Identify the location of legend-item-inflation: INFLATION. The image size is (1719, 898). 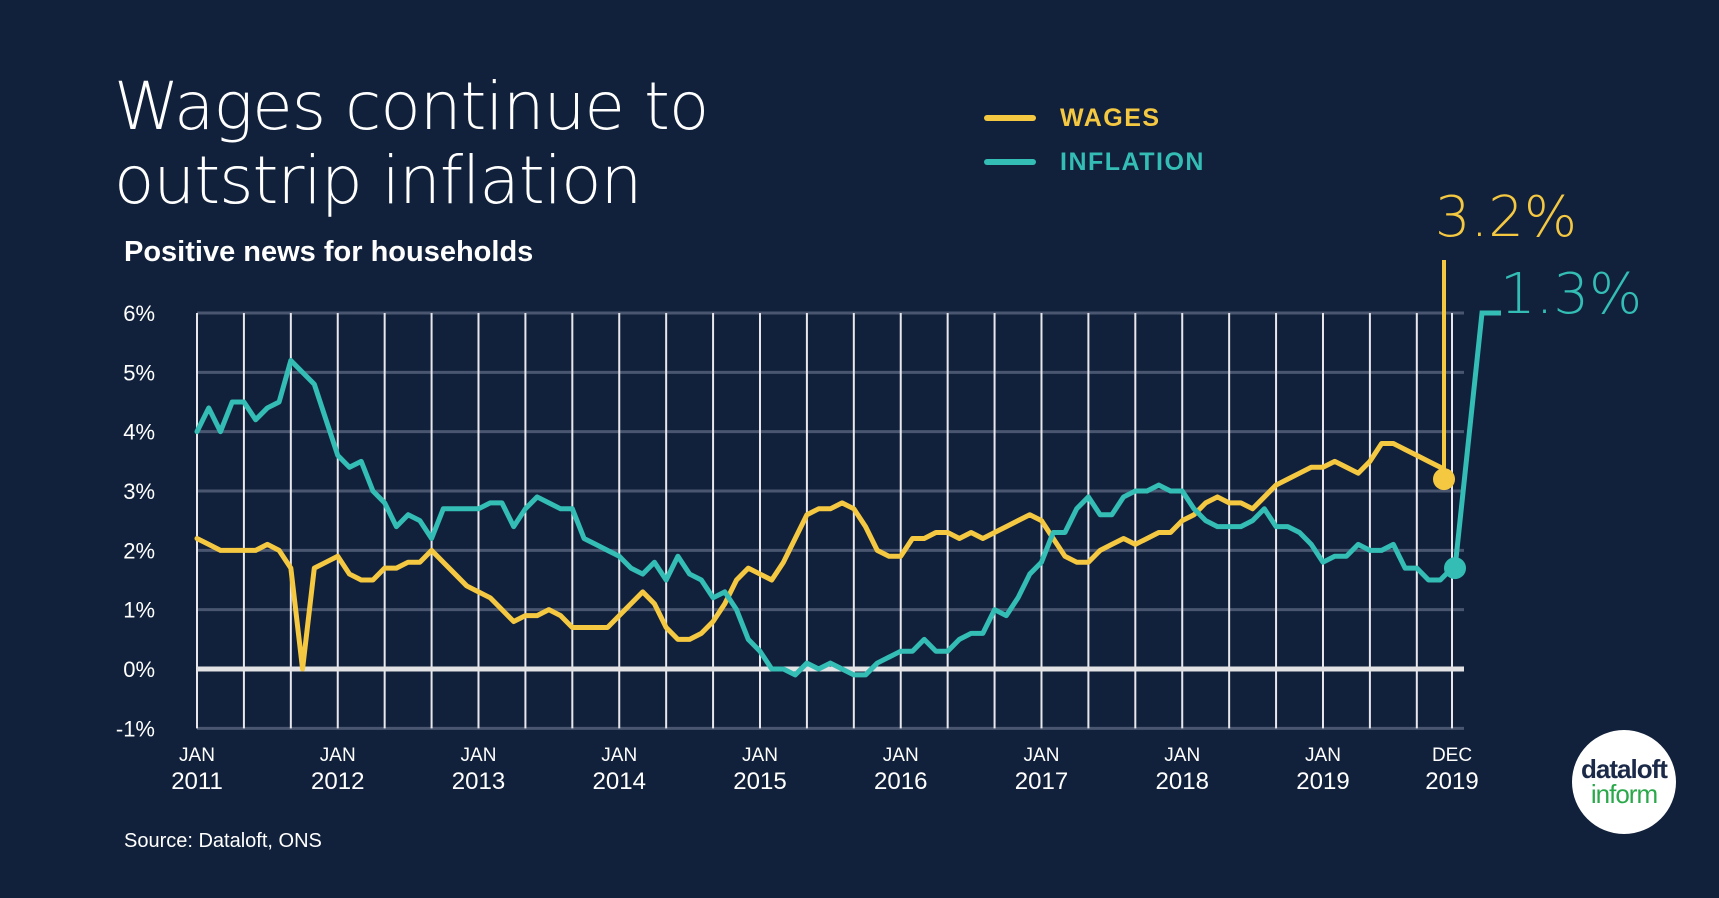
(1094, 162).